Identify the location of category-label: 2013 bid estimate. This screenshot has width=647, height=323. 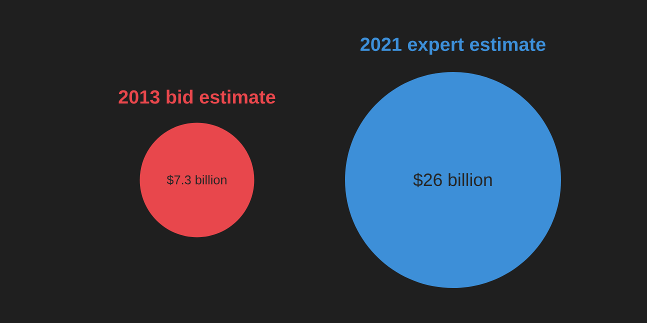
(197, 97).